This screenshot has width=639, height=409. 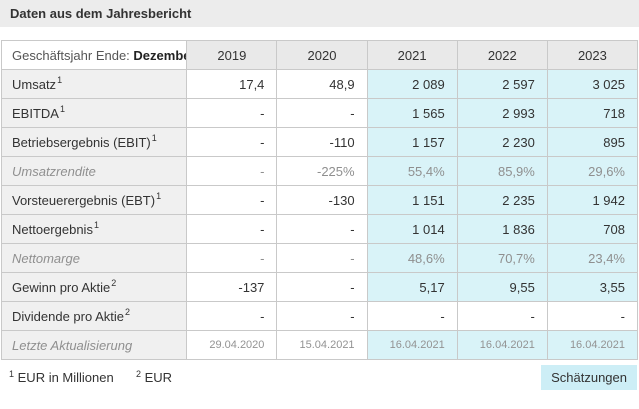 I want to click on table-row-dividende-pro-aktie: Dividende pro Aktie2 - - - - -, so click(x=319, y=316).